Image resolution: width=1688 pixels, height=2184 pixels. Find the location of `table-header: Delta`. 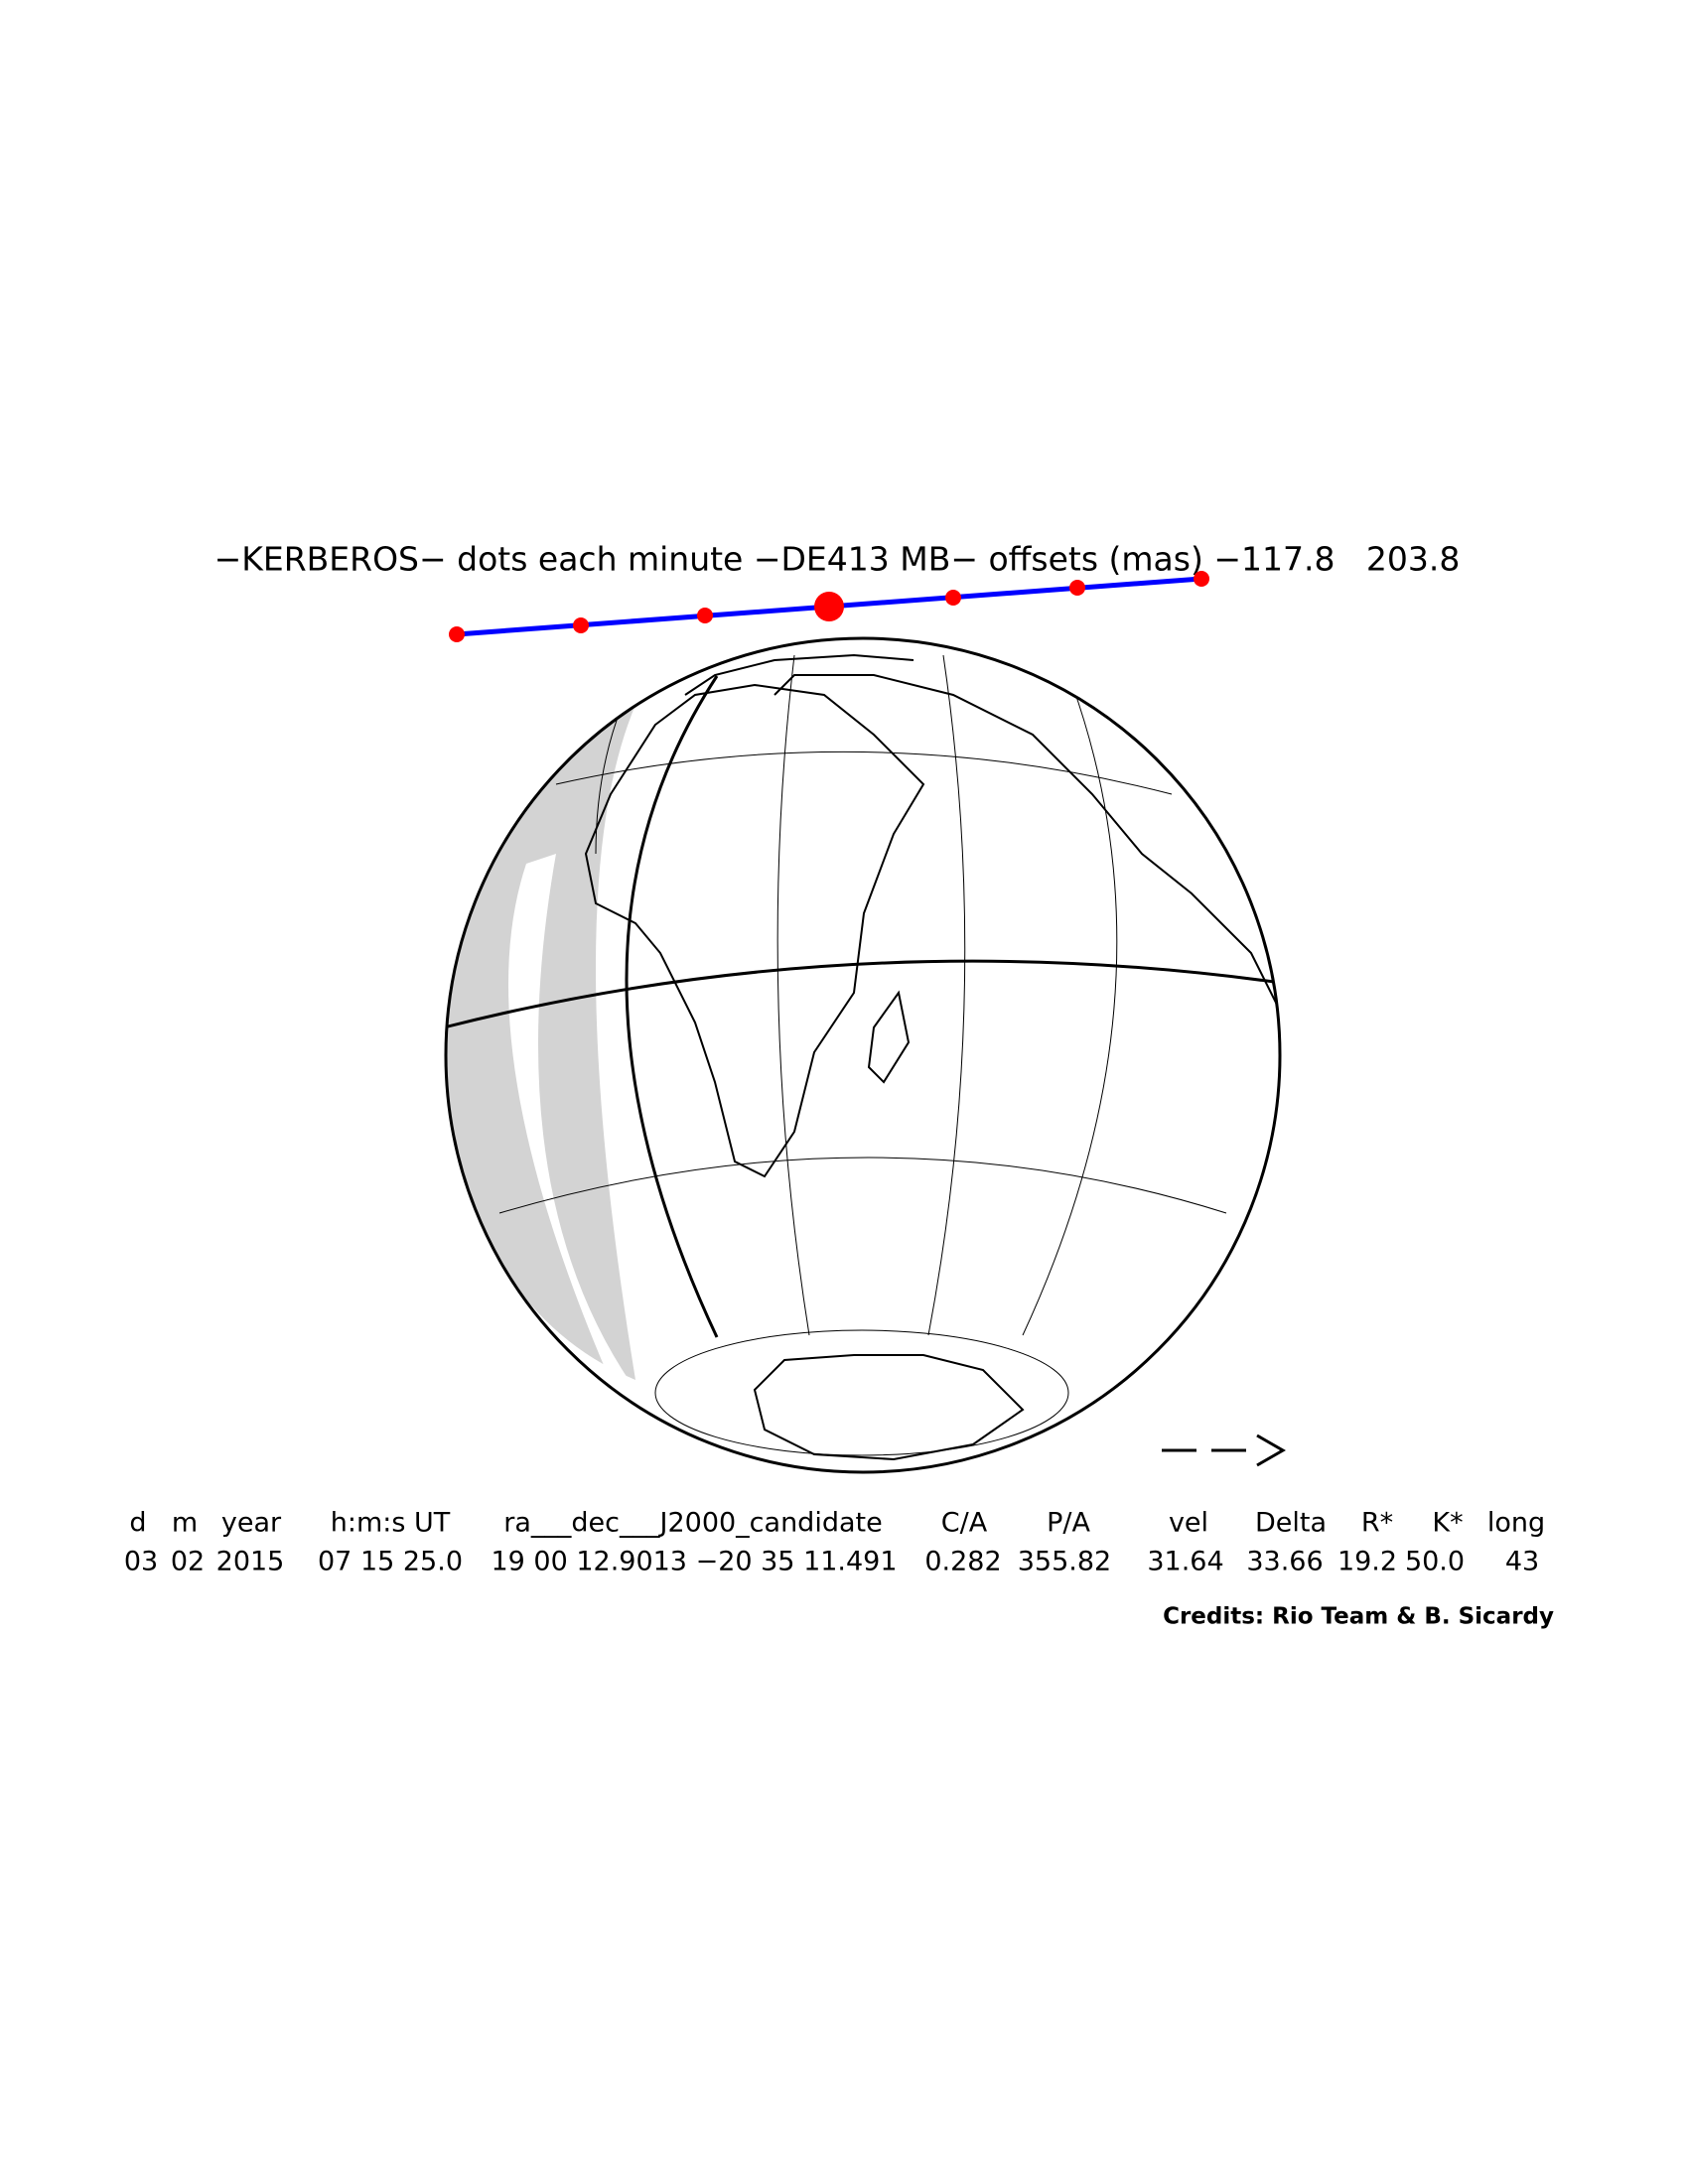

table-header: Delta is located at coordinates (1291, 1523).